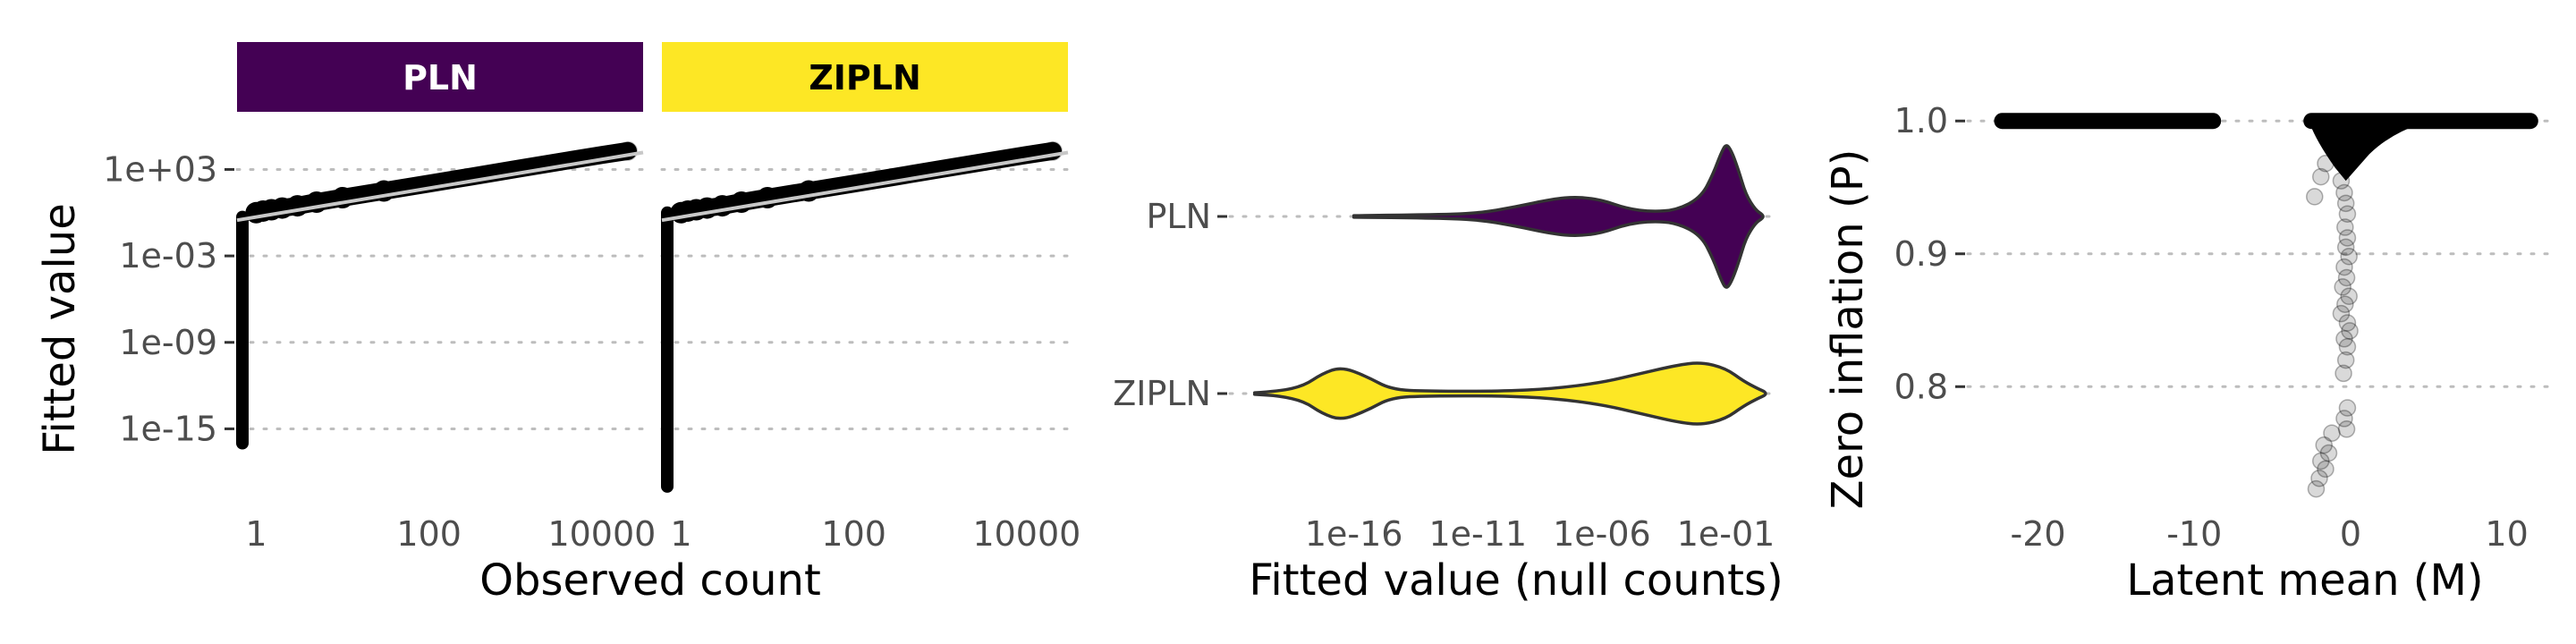  What do you see at coordinates (2304, 580) in the screenshot?
I see `panel-c-x-axis-title: Latent mean (M)` at bounding box center [2304, 580].